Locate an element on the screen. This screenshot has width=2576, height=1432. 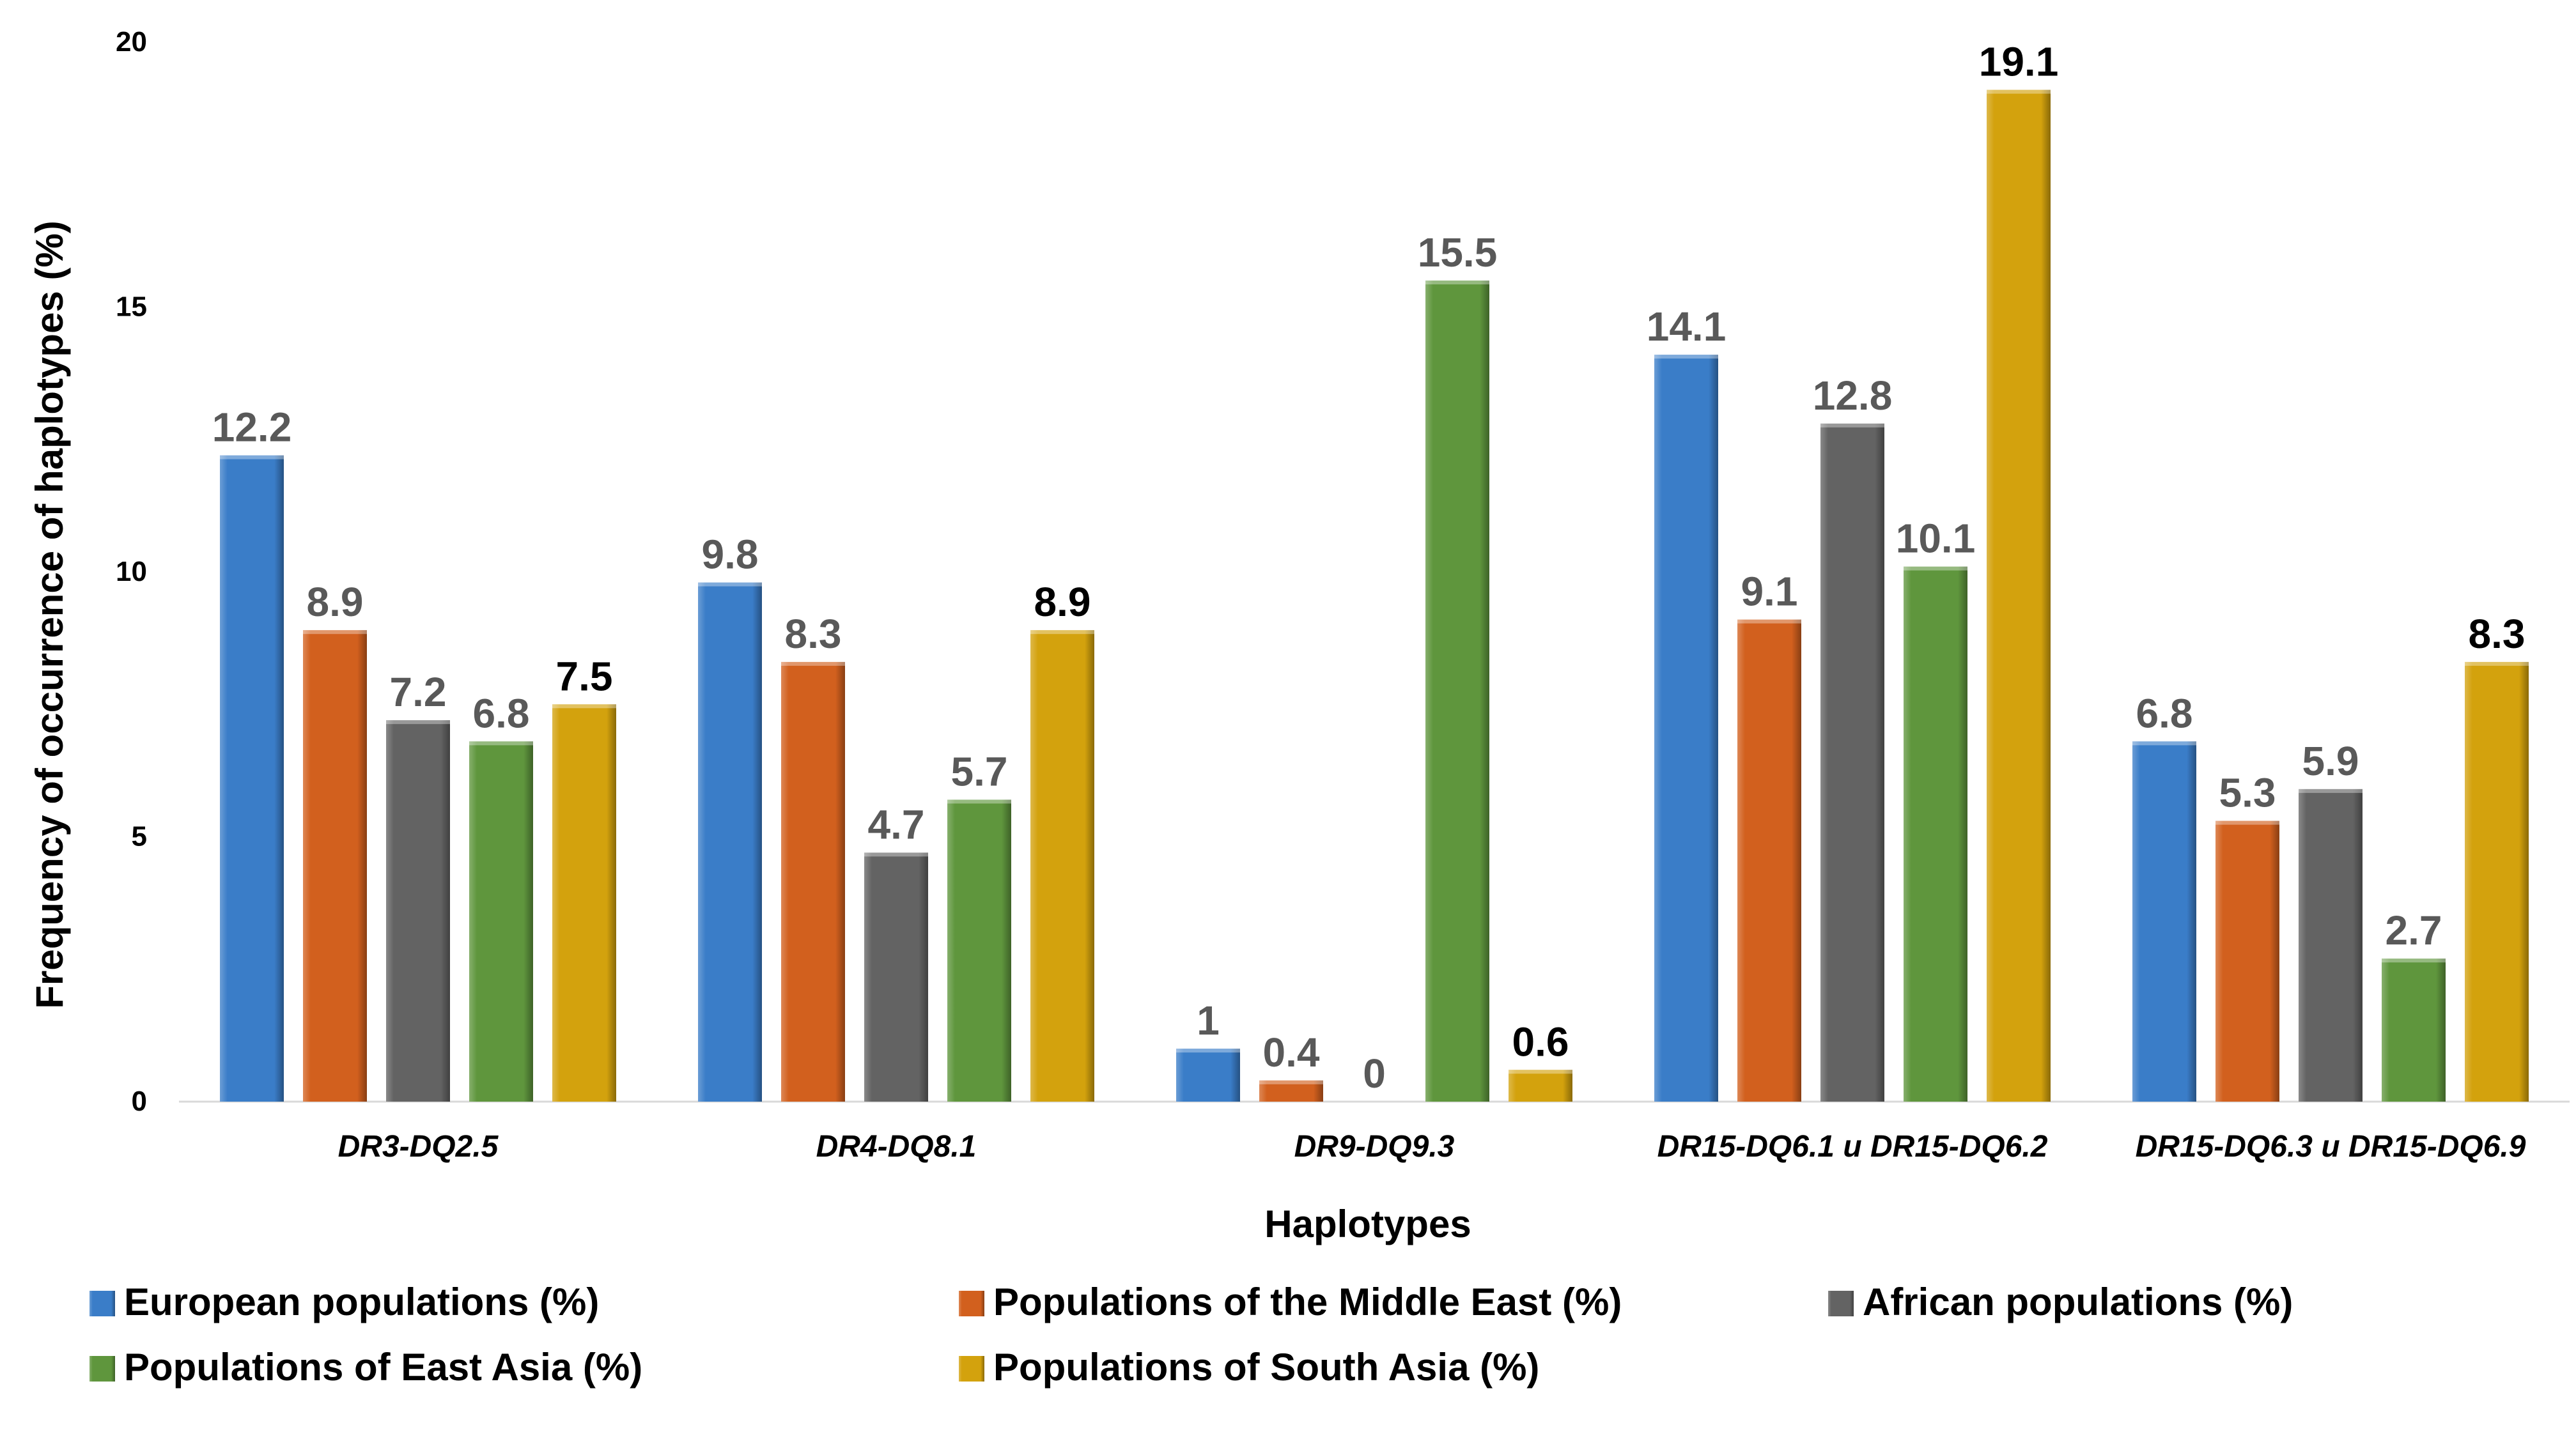
x-tick-label: DR15-DQ6.3 u DR15-DQ6.9 is located at coordinates (2331, 1147).